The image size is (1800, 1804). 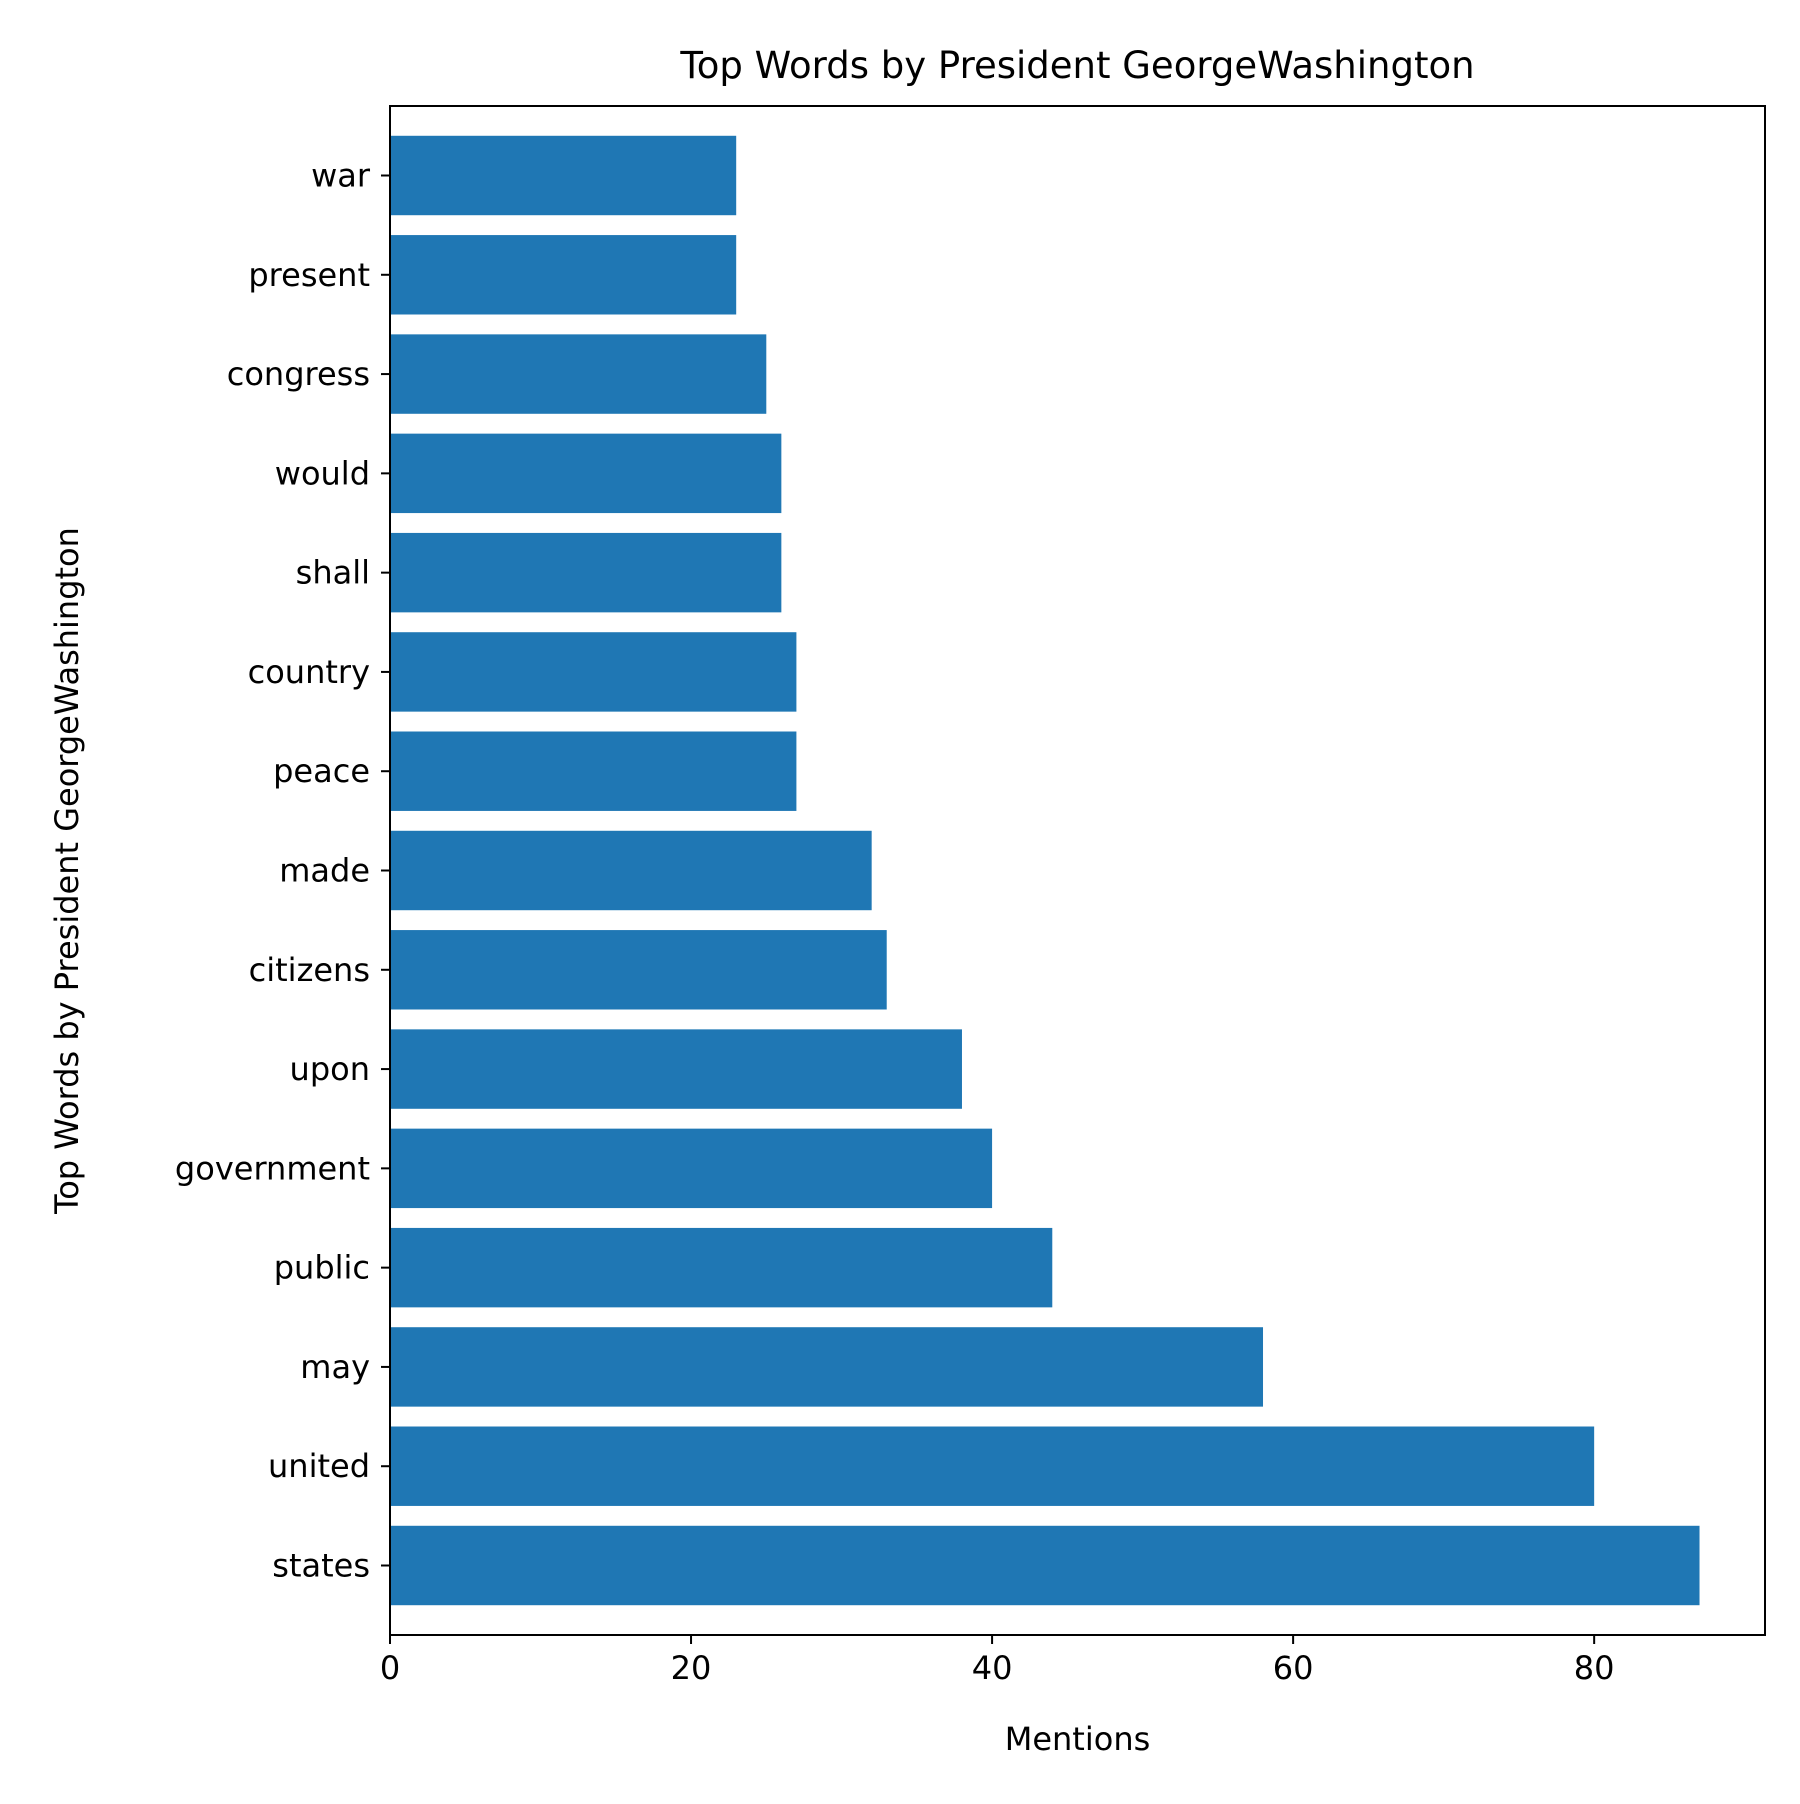 I want to click on x-axis-label: Mentions, so click(x=1078, y=1739).